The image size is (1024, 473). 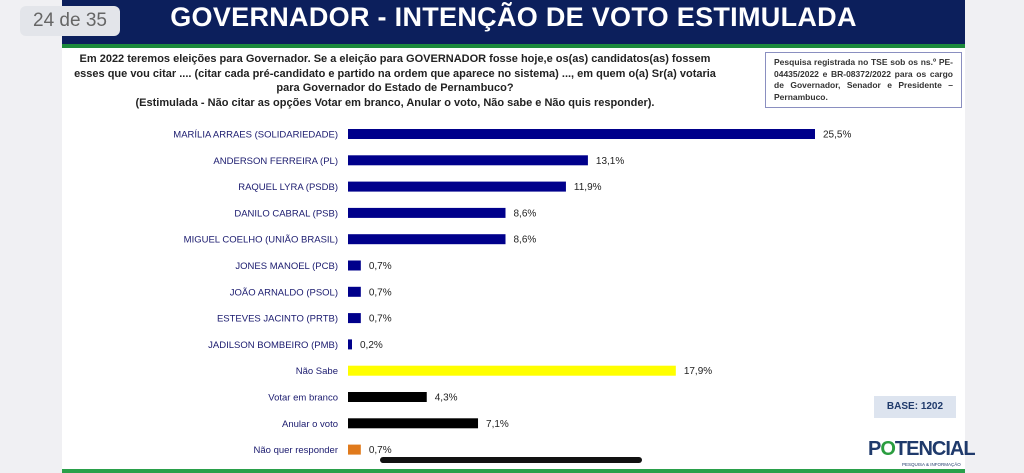 What do you see at coordinates (70, 21) in the screenshot?
I see `page-counter: 24 de 35` at bounding box center [70, 21].